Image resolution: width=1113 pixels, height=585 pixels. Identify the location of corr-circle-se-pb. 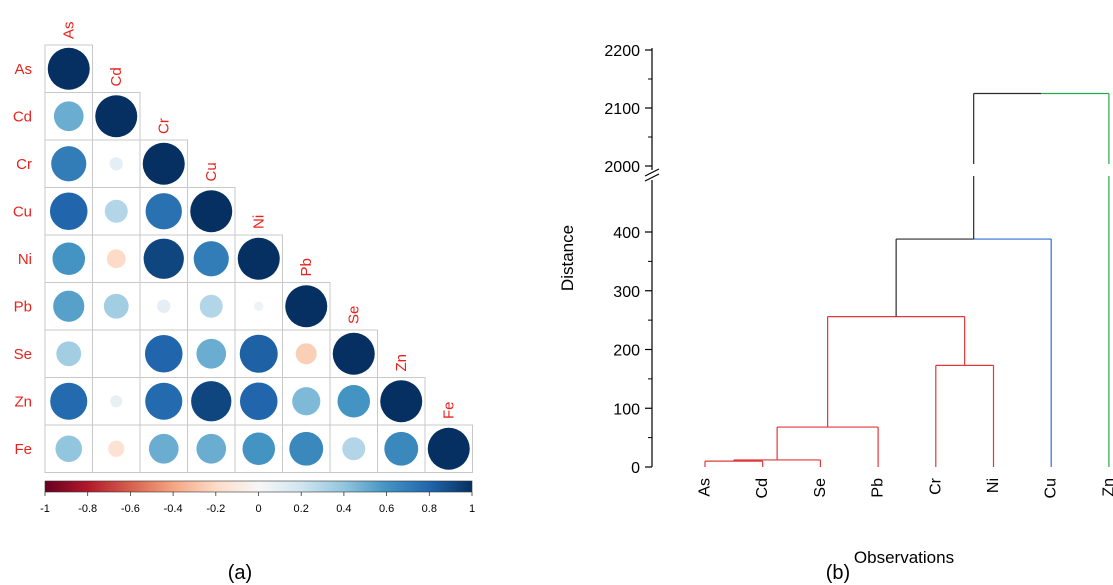
(306, 354).